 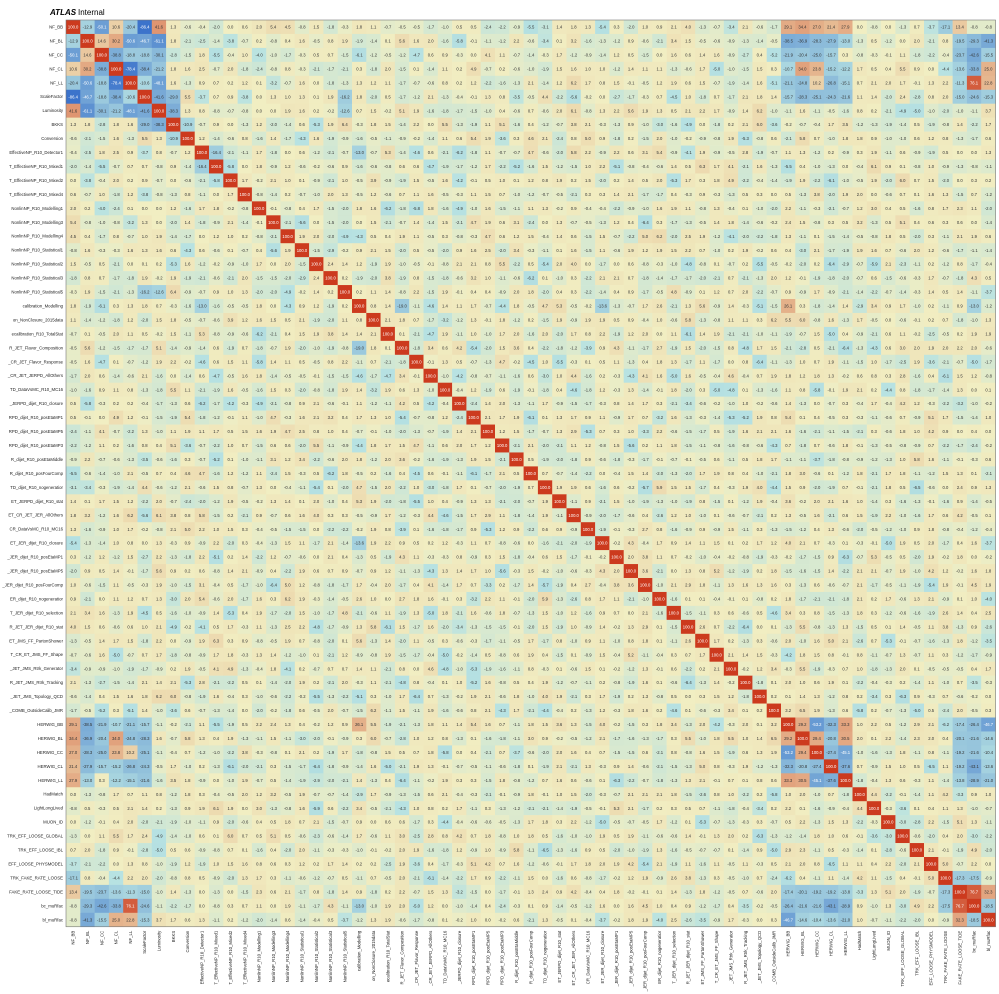 What do you see at coordinates (231, 403) in the screenshot?
I see `cell-value-label: -4.2` at bounding box center [231, 403].